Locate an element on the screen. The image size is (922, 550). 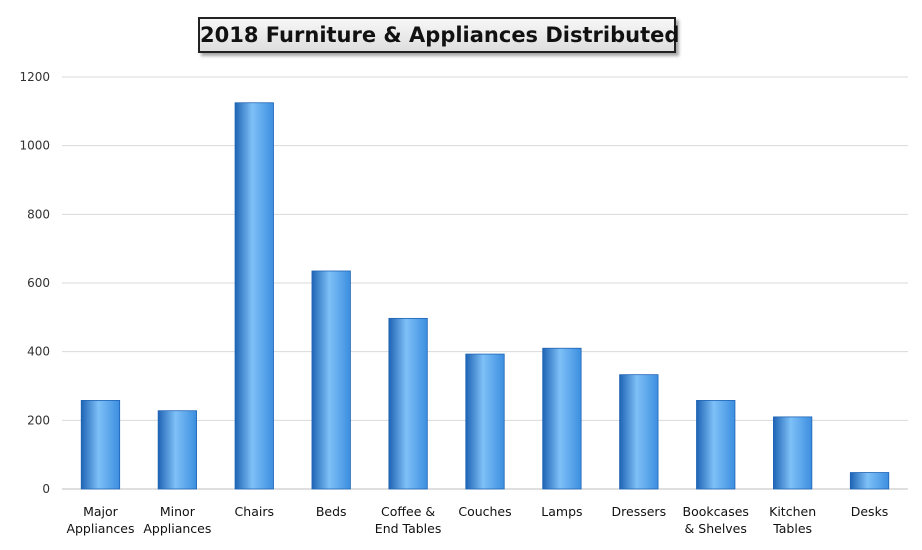
x-category-label: Bookcases & Shelves is located at coordinates (716, 520).